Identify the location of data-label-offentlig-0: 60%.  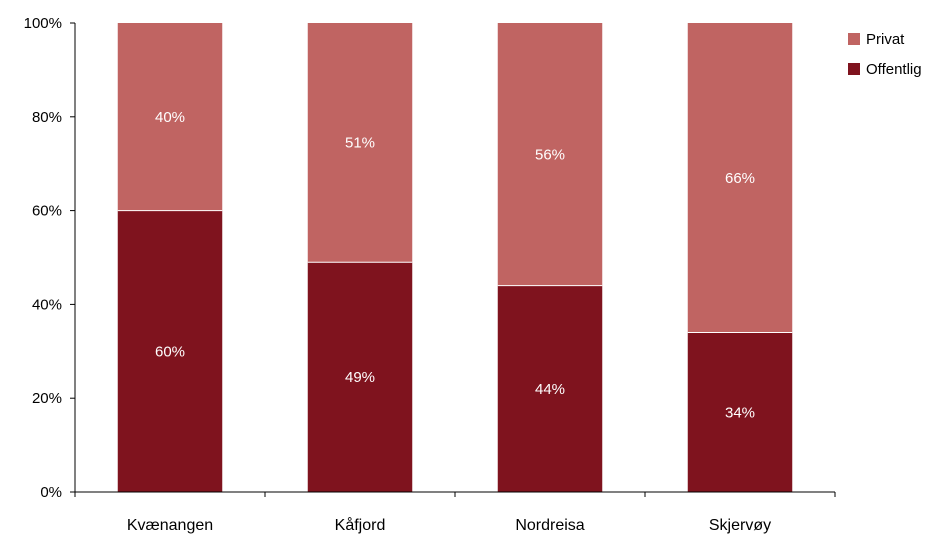
(170, 351).